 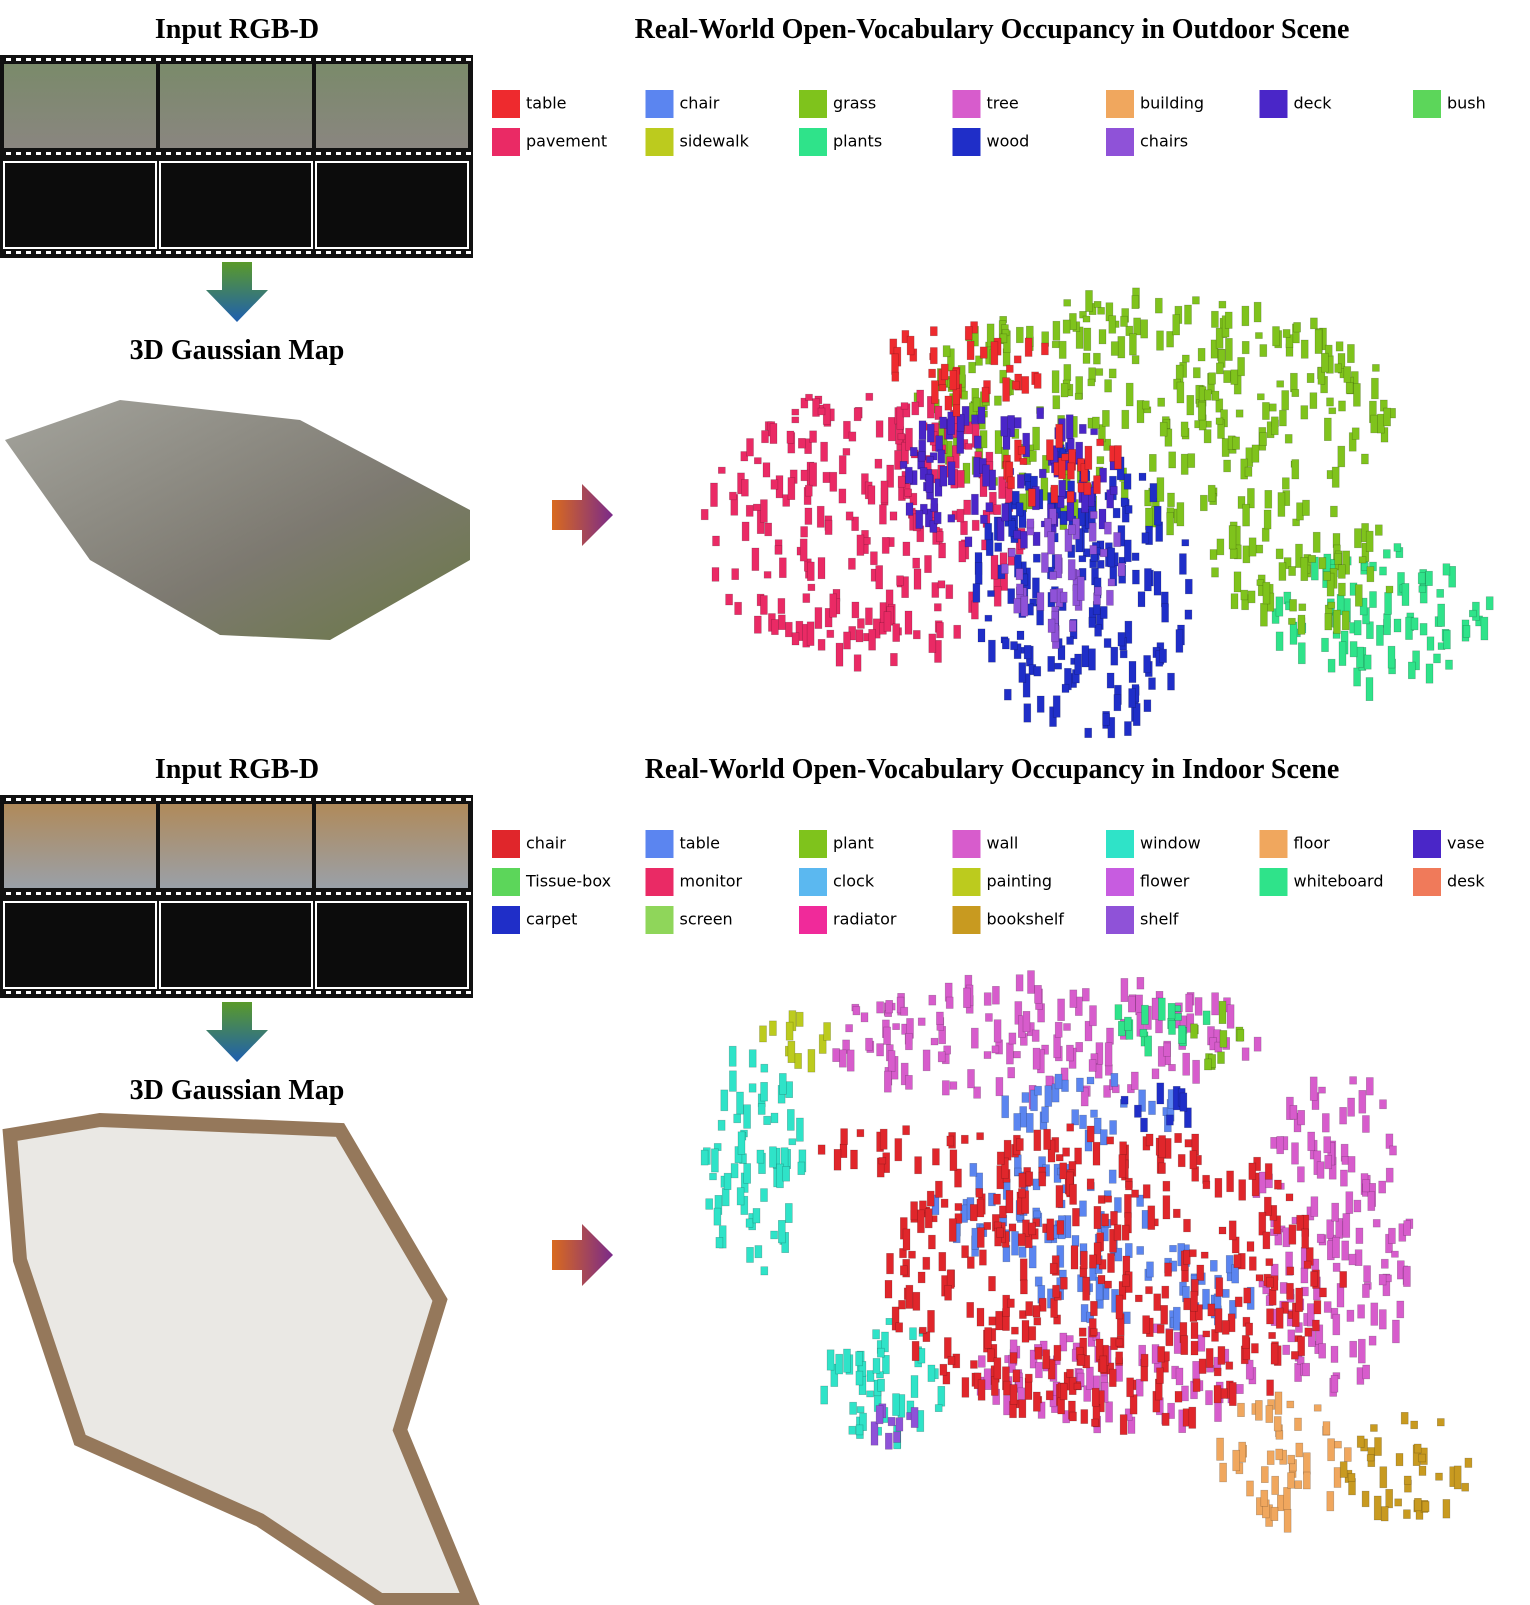 I want to click on rgb-frame, so click(x=80, y=106).